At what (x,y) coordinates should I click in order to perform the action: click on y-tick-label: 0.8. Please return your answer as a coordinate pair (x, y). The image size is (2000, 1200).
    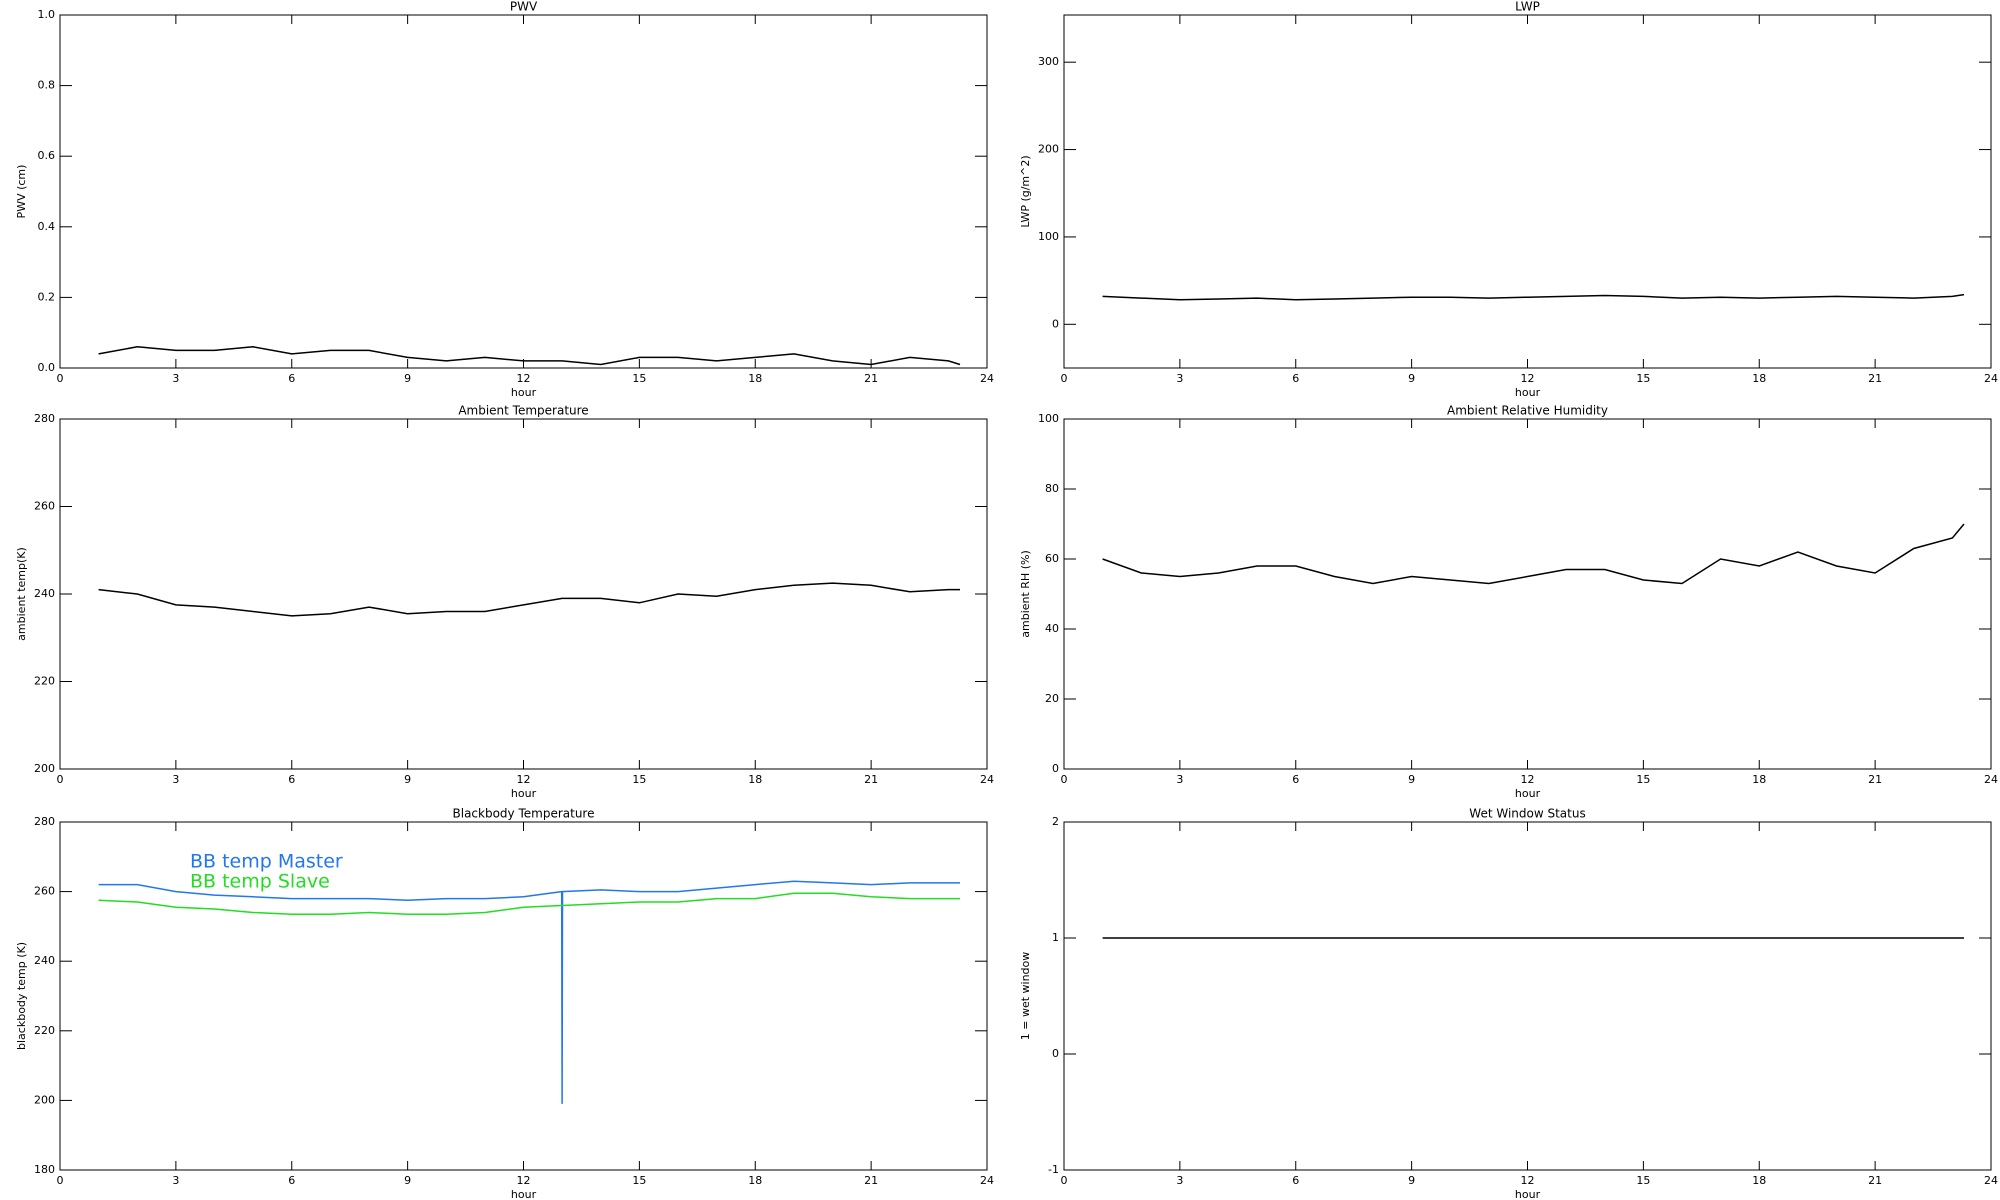
    Looking at the image, I should click on (47, 85).